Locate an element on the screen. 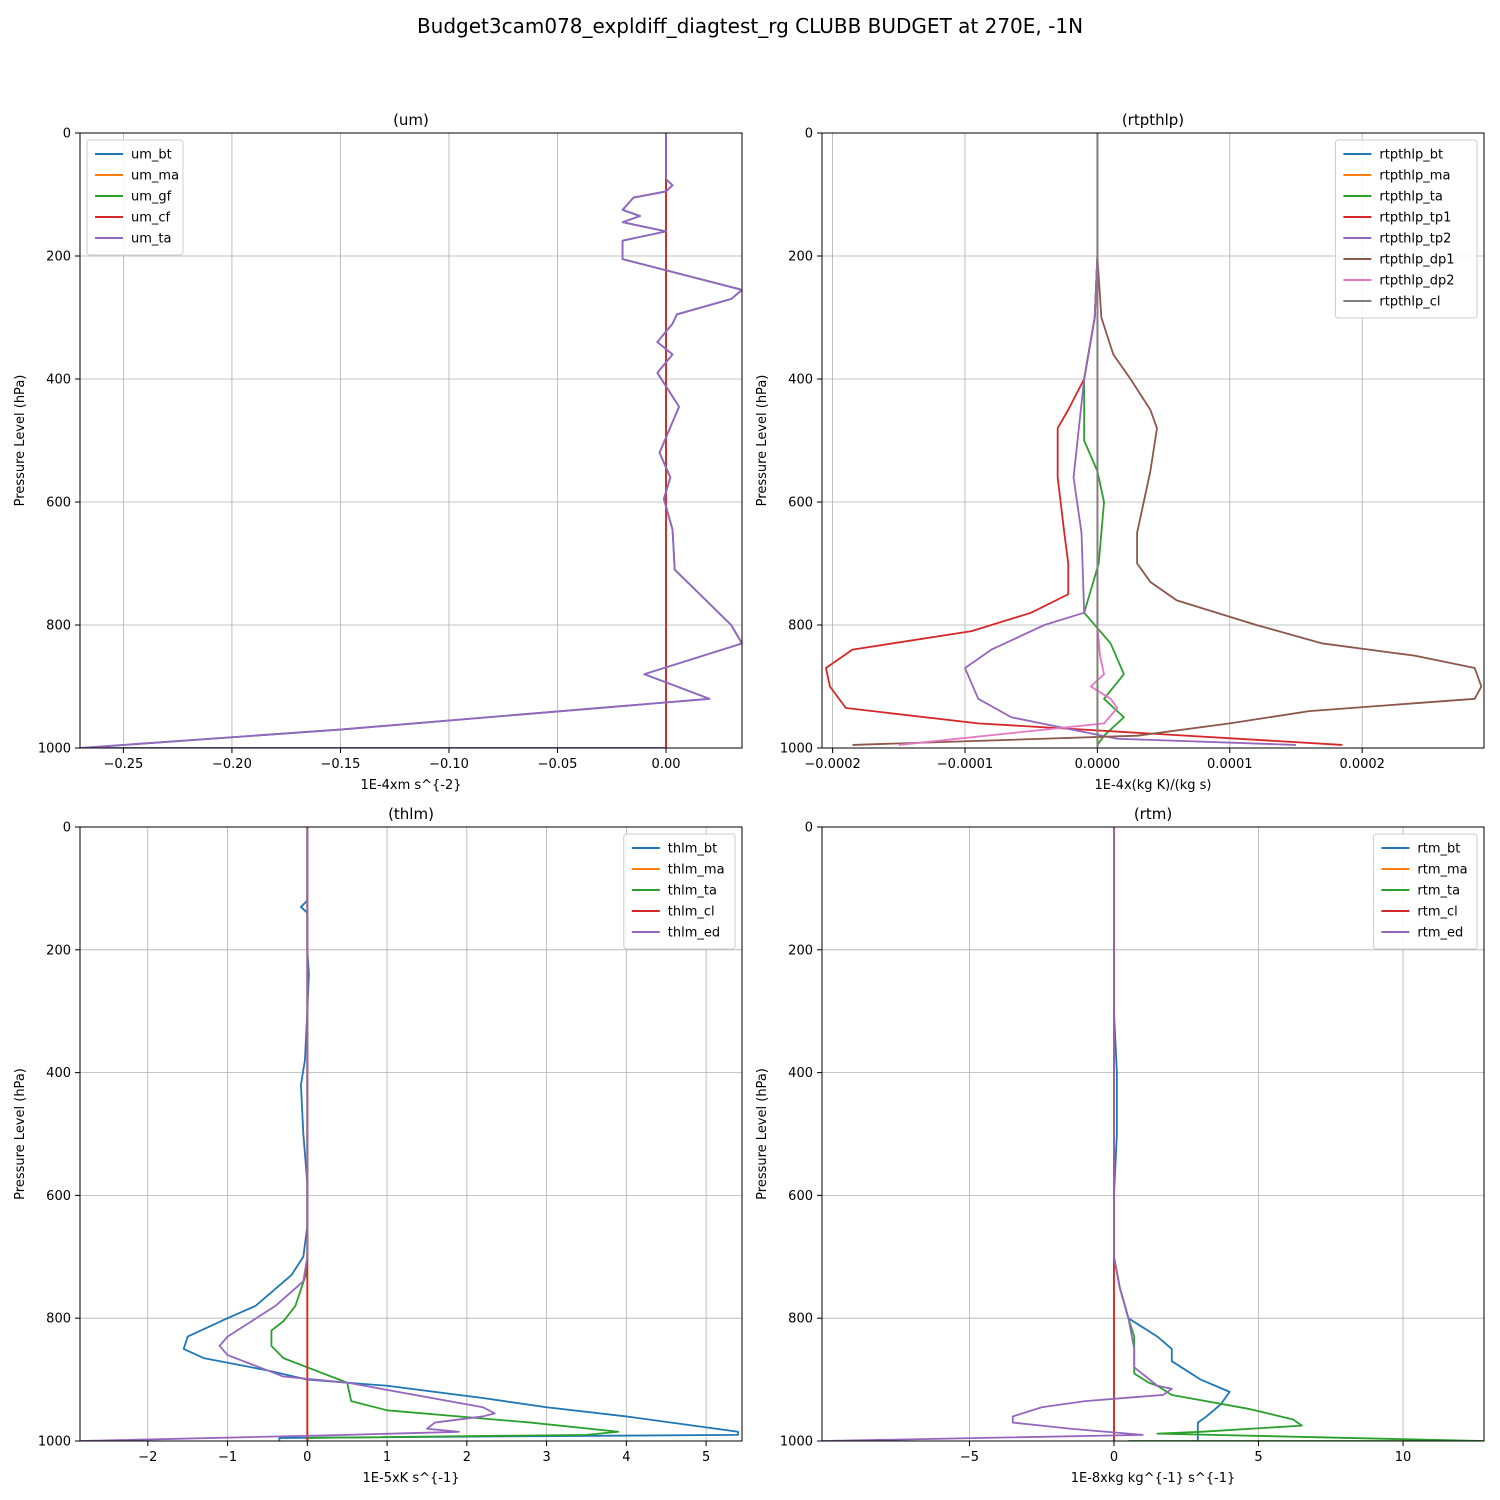 This screenshot has width=1500, height=1500. x-tick-label: −0.05 is located at coordinates (558, 764).